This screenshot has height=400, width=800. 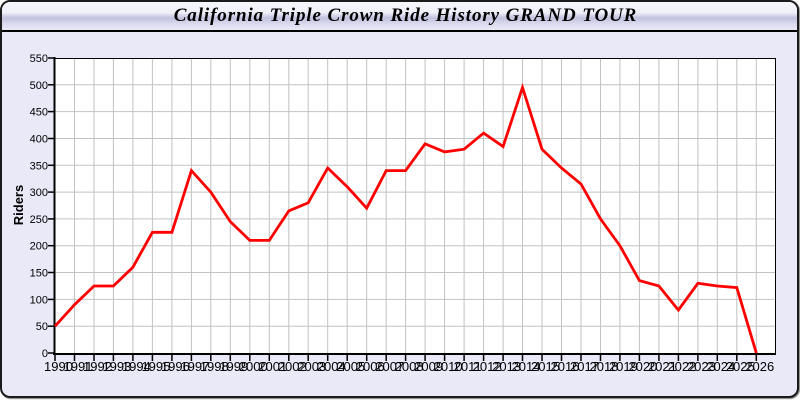 What do you see at coordinates (39, 166) in the screenshot?
I see `svg-text: 350` at bounding box center [39, 166].